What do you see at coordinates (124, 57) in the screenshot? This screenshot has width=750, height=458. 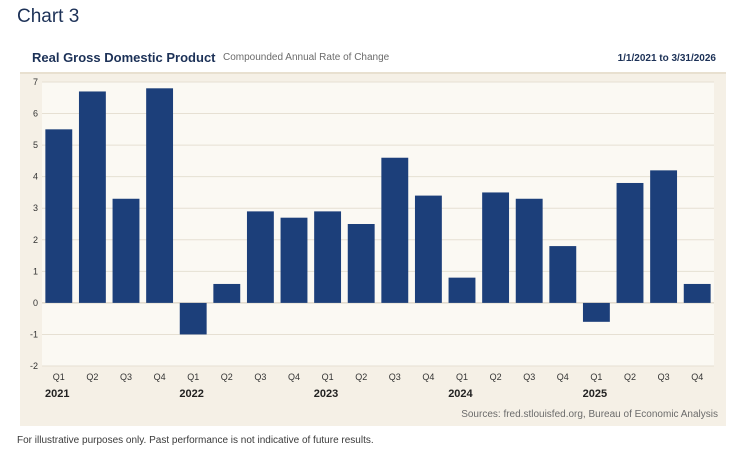 I see `chart-title: Real Gross Domestic Product` at bounding box center [124, 57].